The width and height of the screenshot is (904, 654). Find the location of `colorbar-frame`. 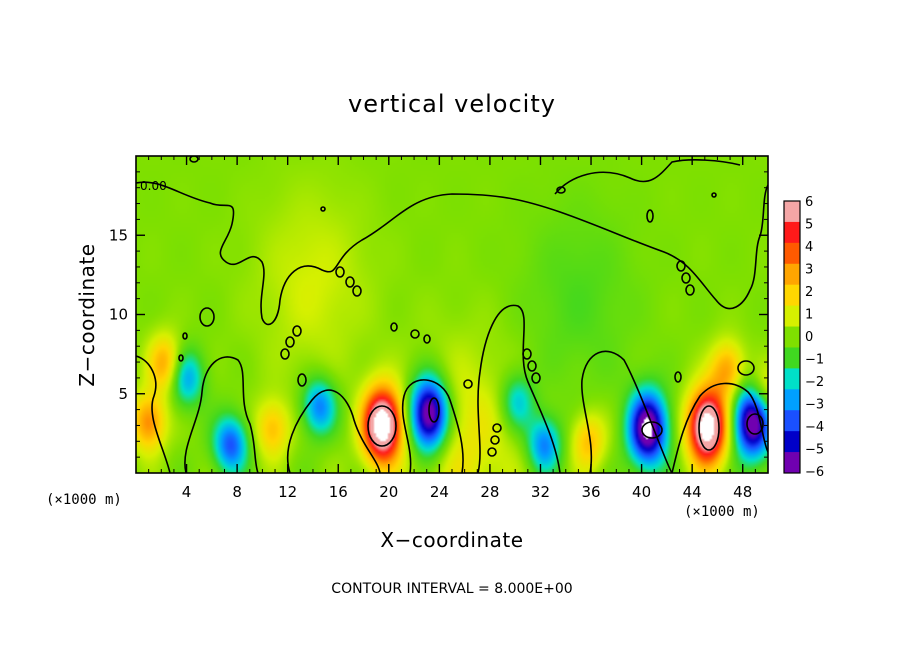

colorbar-frame is located at coordinates (792, 337).